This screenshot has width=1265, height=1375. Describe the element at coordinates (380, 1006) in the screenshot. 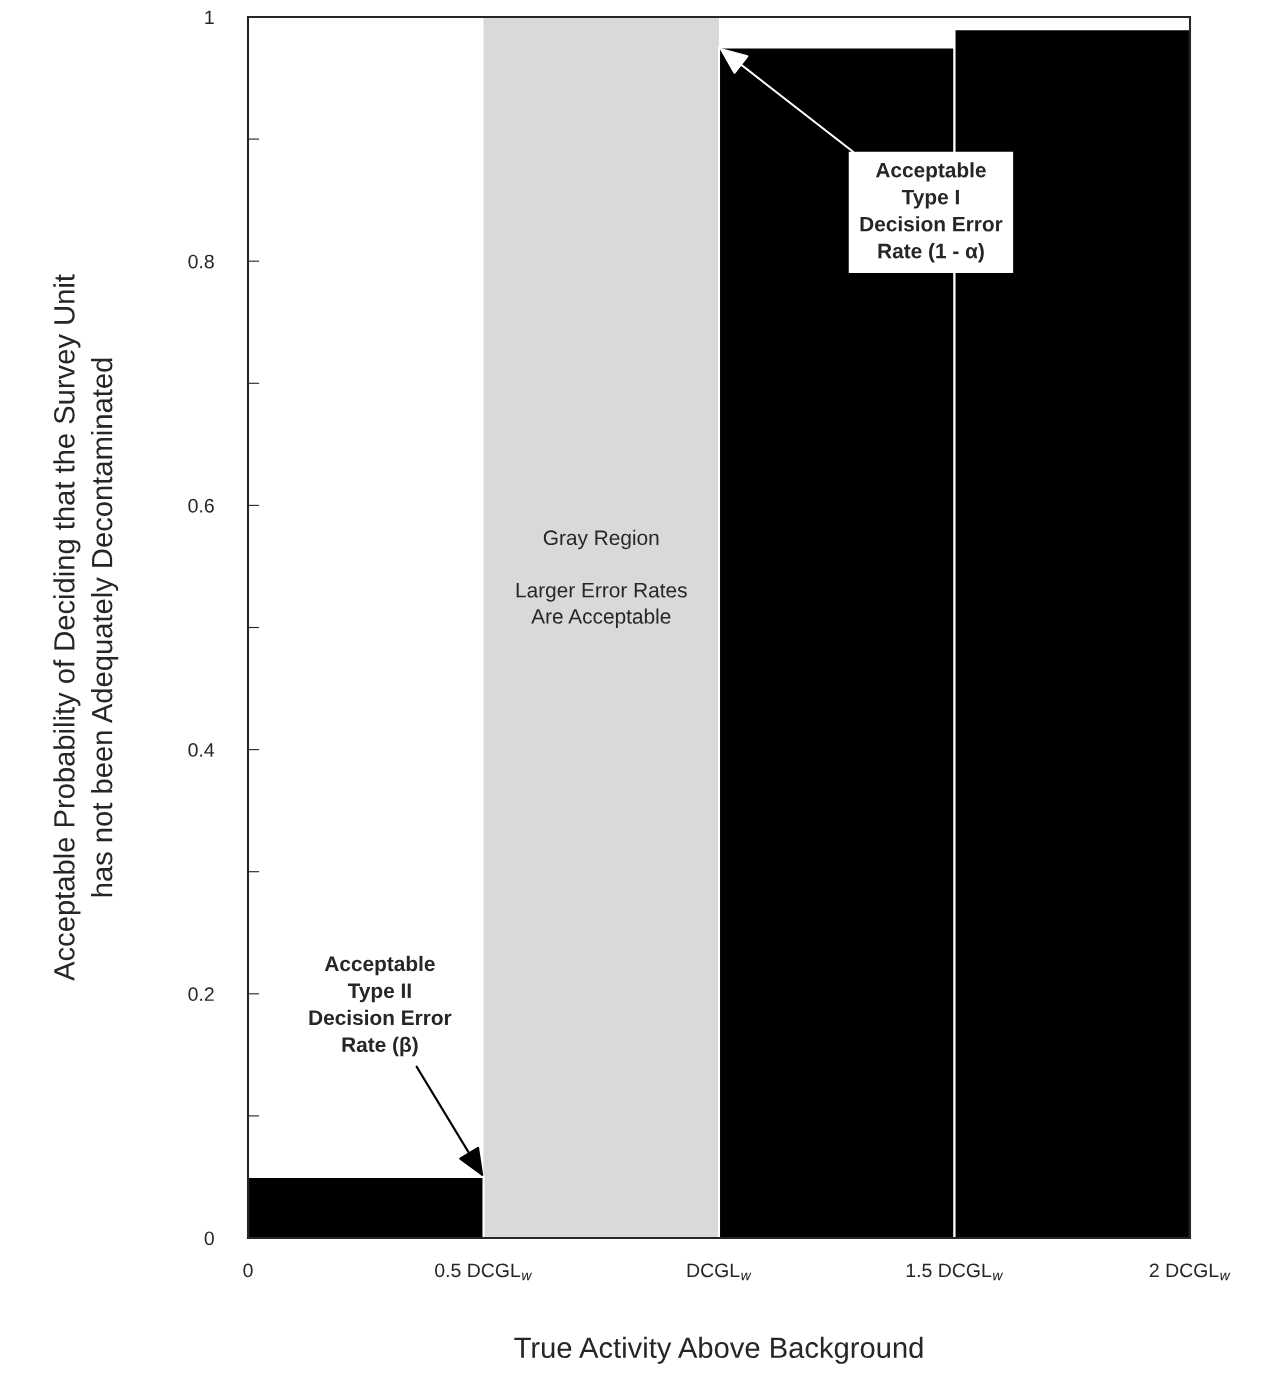

I see `annotation: Acceptable Type II Decision Error Rate (β)` at that location.